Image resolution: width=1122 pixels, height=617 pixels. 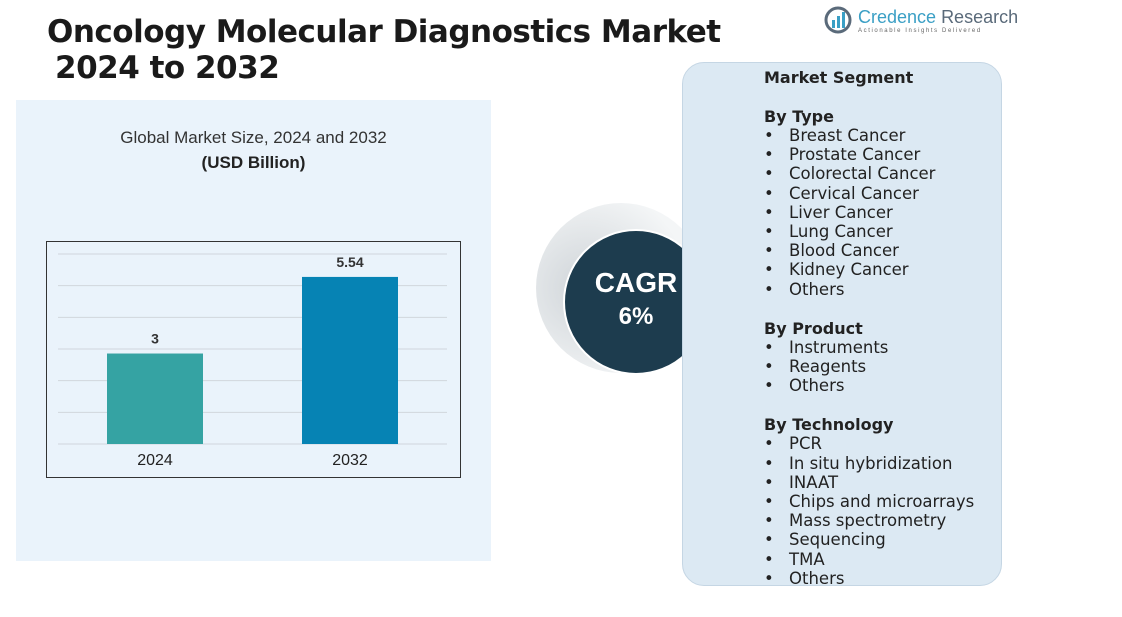 What do you see at coordinates (869, 463) in the screenshot?
I see `segment-item: In situ hybridization` at bounding box center [869, 463].